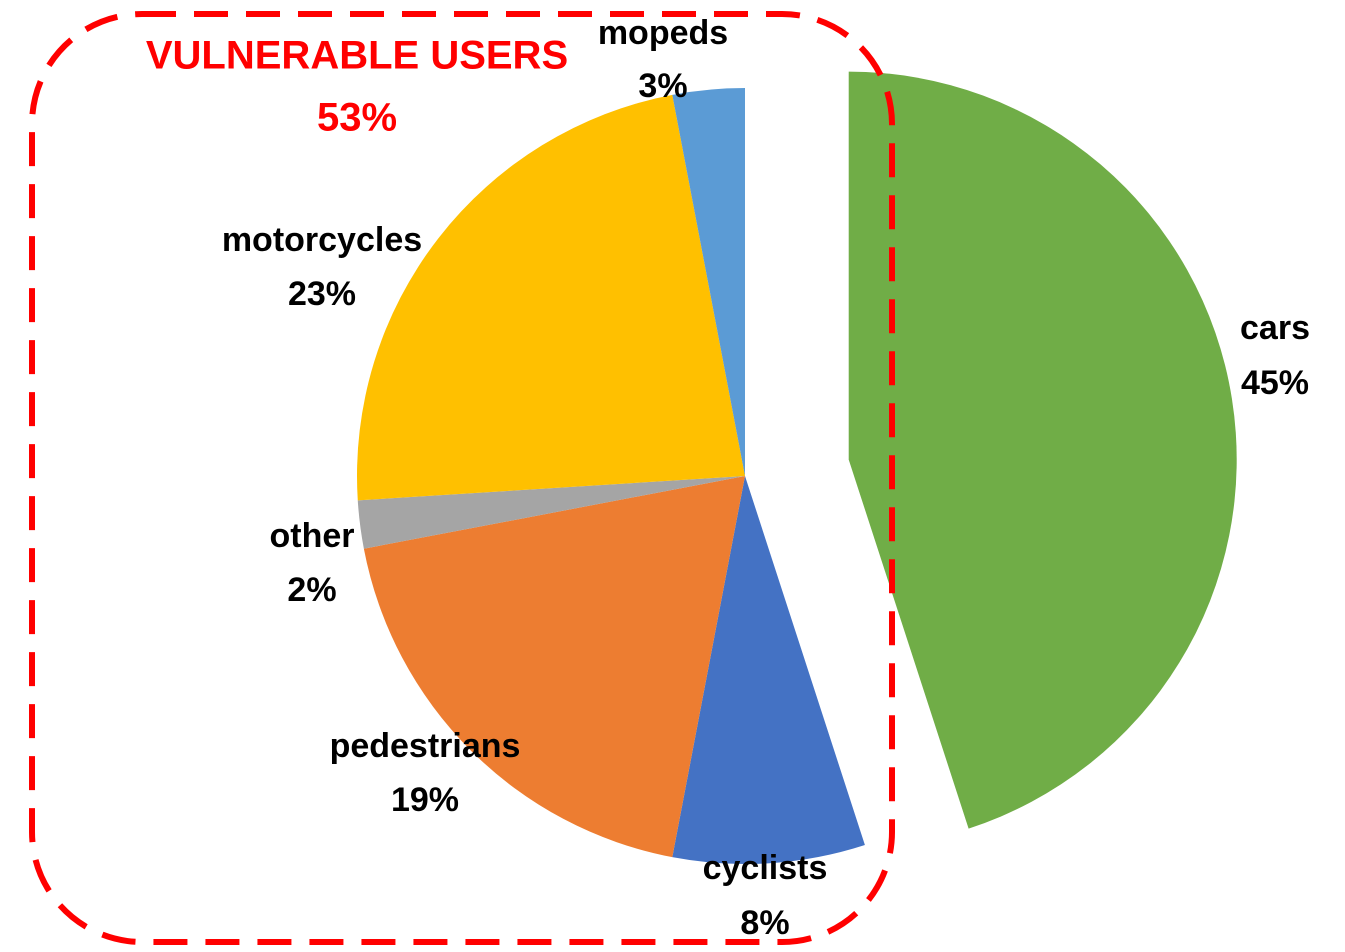 The width and height of the screenshot is (1345, 952). I want to click on value-label: 8%, so click(764, 923).